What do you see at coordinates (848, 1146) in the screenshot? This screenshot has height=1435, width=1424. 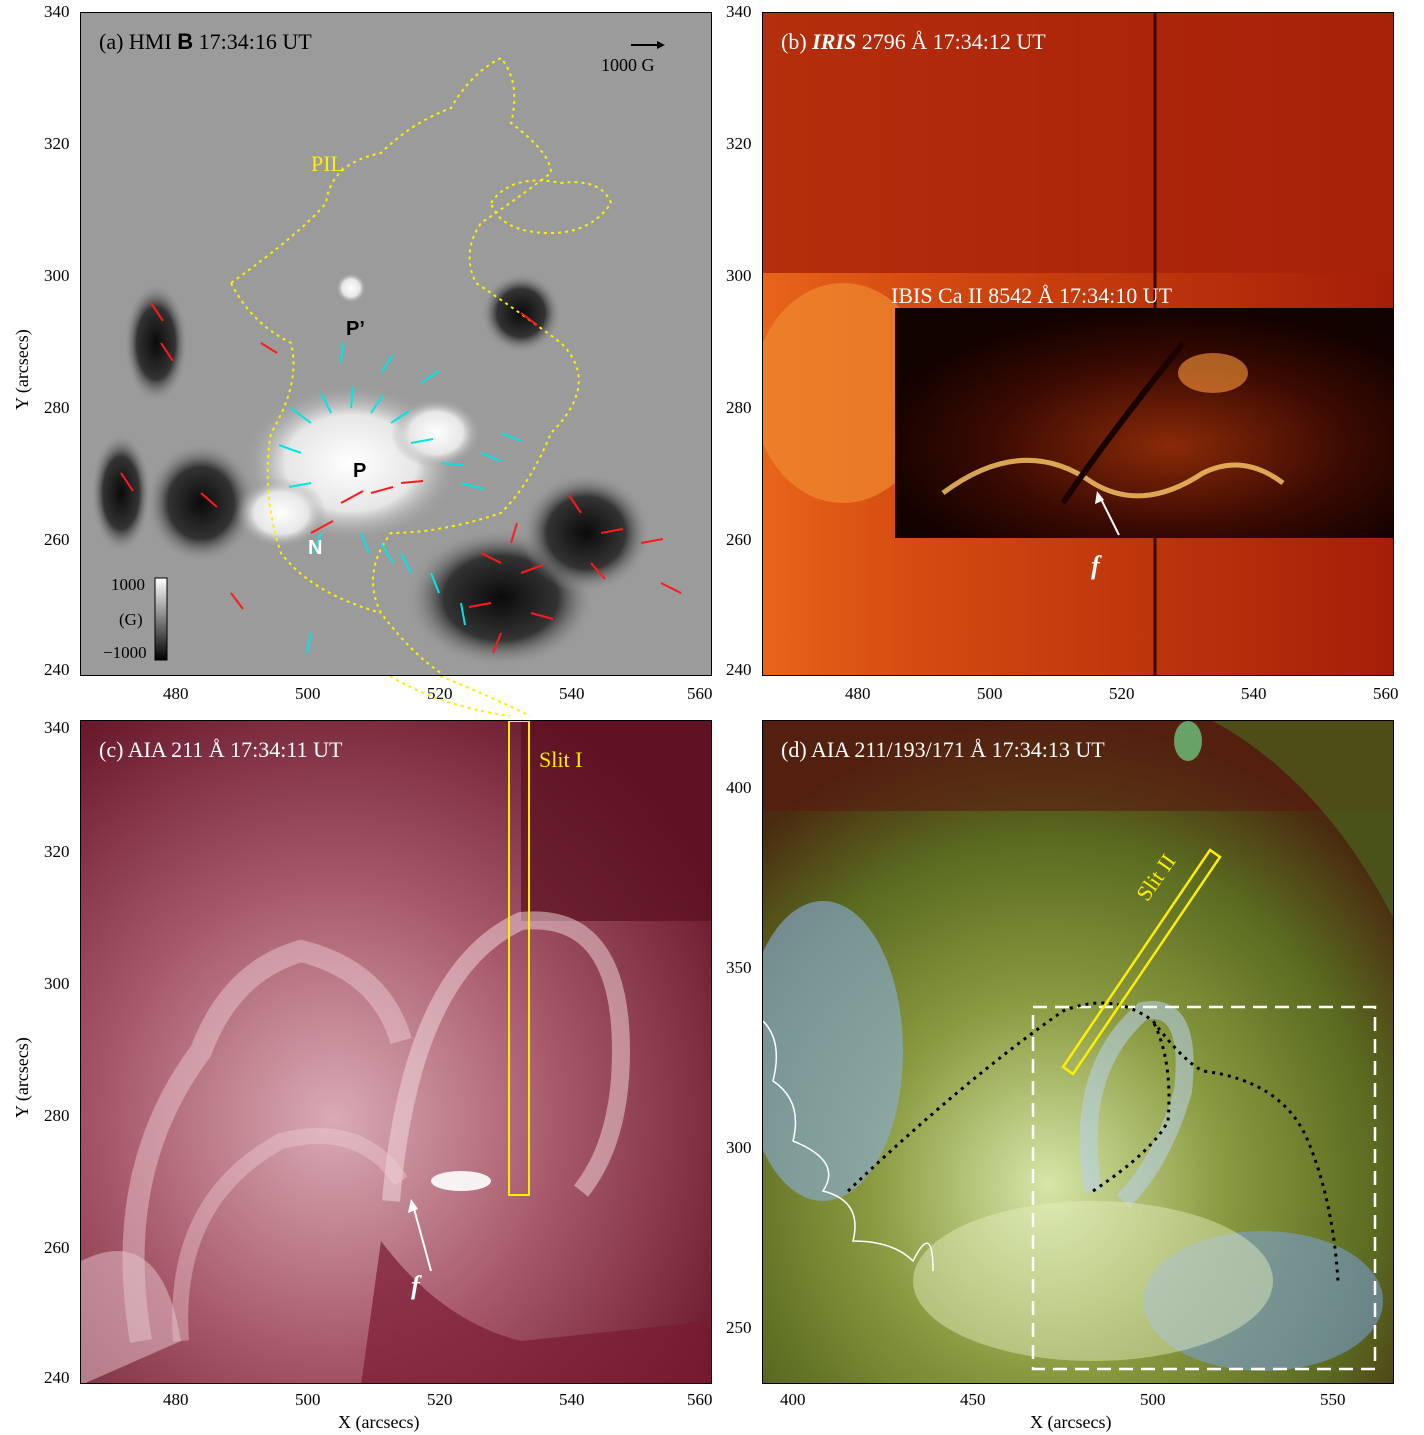 I see `white-contours` at bounding box center [848, 1146].